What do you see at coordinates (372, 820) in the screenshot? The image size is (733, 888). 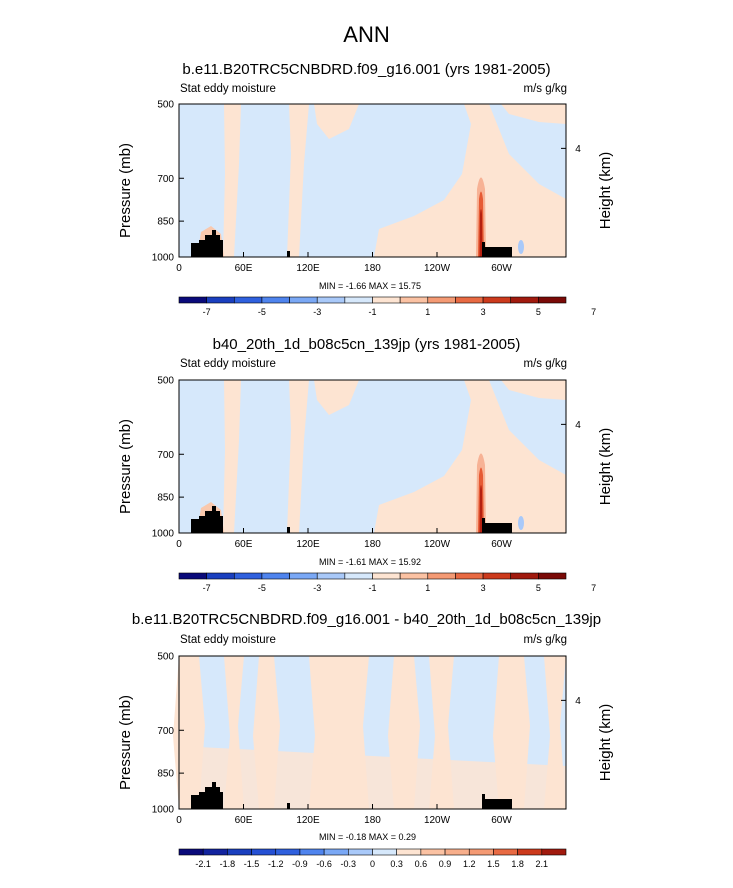 I see `x-tick-label-3-3: 180` at bounding box center [372, 820].